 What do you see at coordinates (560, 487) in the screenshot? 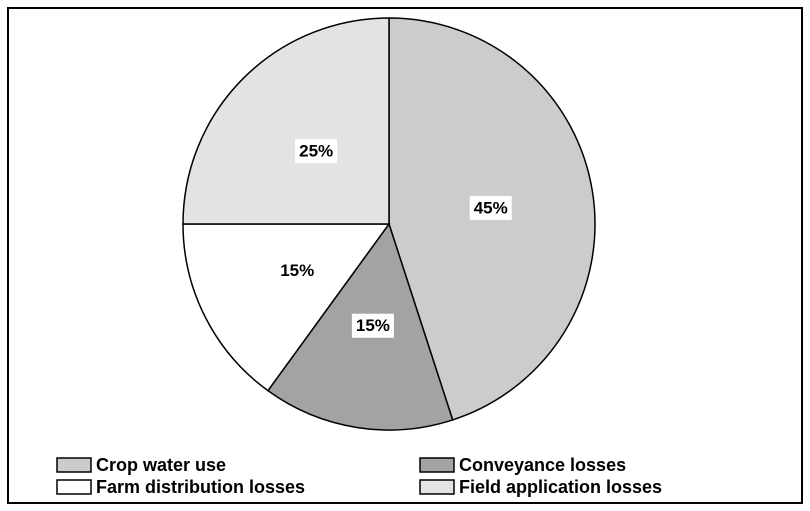
I see `legend-label: Field application losses` at bounding box center [560, 487].